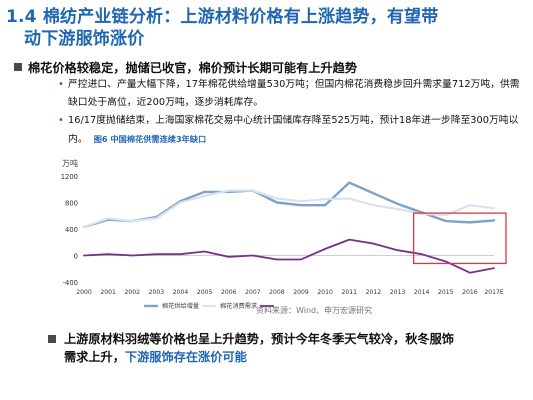  Describe the element at coordinates (229, 292) in the screenshot. I see `x-tick-label: 2006` at that location.